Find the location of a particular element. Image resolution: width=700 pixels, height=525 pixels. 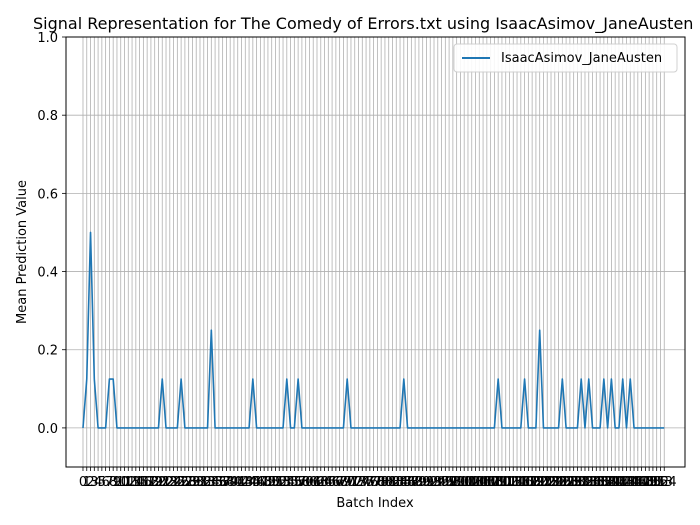

x-tick-label: 33 is located at coordinates (207, 482).